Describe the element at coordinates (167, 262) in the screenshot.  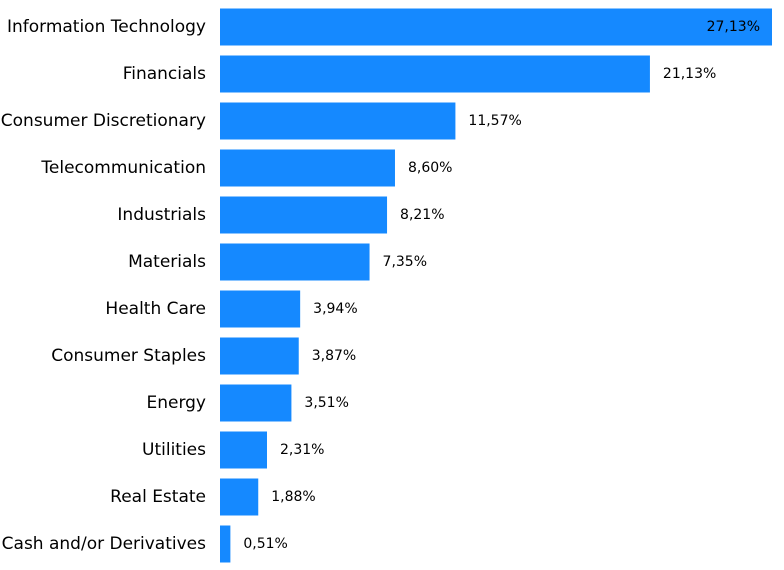
I see `category-label-materials: Materials` at that location.